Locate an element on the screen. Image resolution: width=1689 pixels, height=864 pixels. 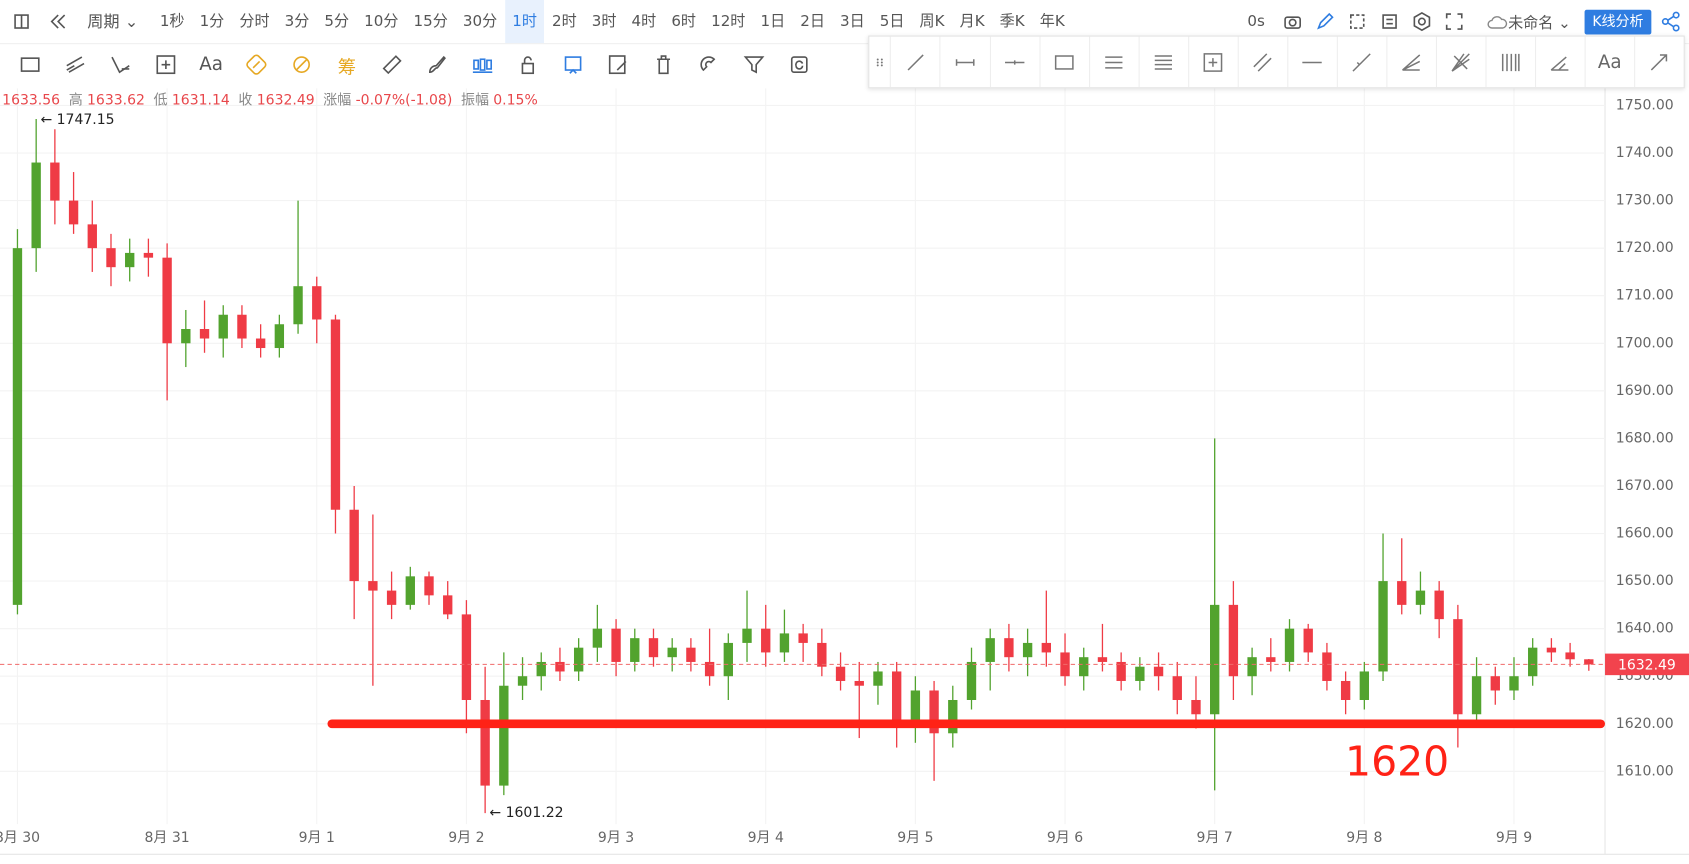
horizontal-line is located at coordinates (1311, 62).